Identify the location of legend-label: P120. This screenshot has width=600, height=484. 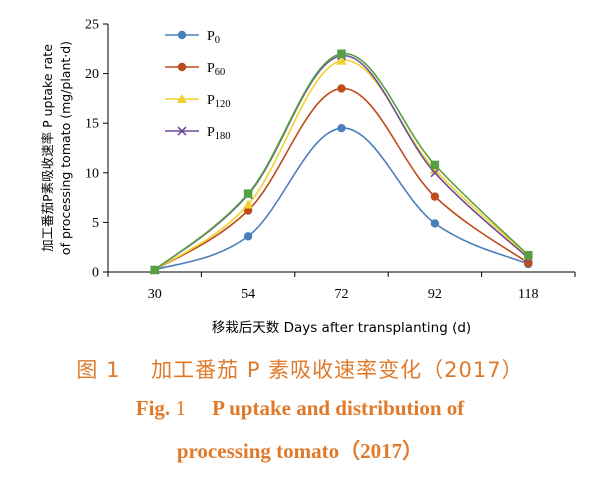
(219, 101).